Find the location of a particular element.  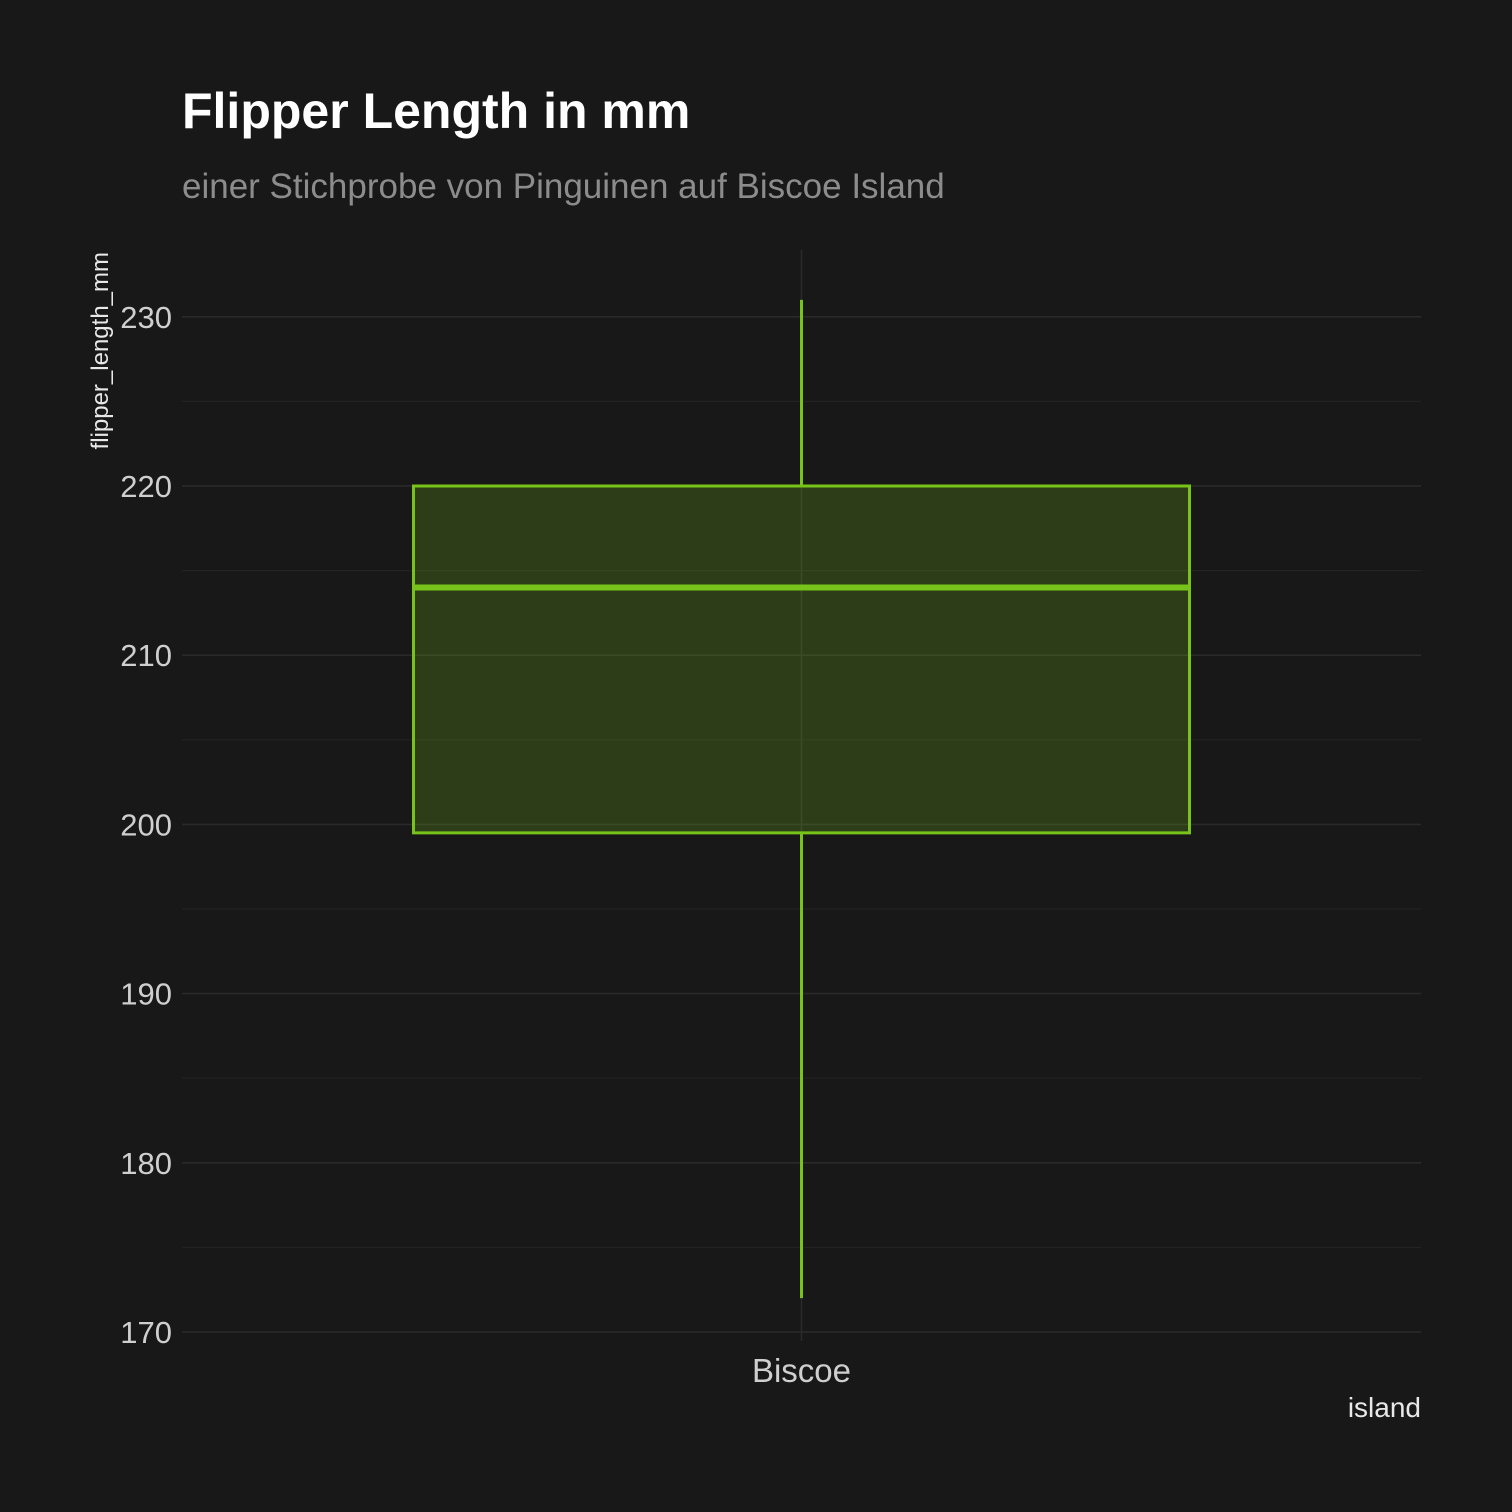

x-tick-label: Biscoe is located at coordinates (801, 1370).